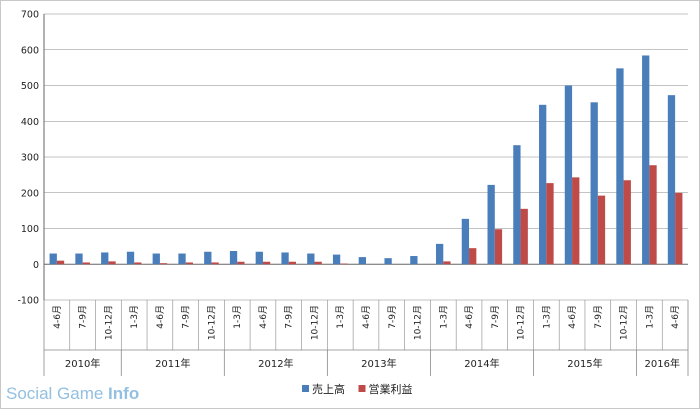 Image resolution: width=700 pixels, height=409 pixels. What do you see at coordinates (481, 363) in the screenshot?
I see `year-label: 2014年` at bounding box center [481, 363].